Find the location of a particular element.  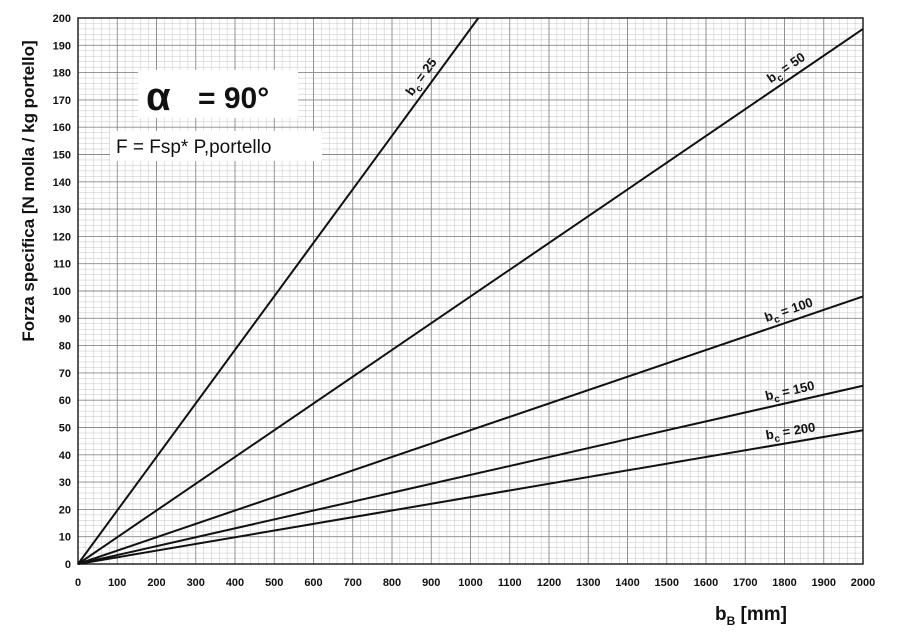

series-label-rest: = 200 is located at coordinates (797, 429).